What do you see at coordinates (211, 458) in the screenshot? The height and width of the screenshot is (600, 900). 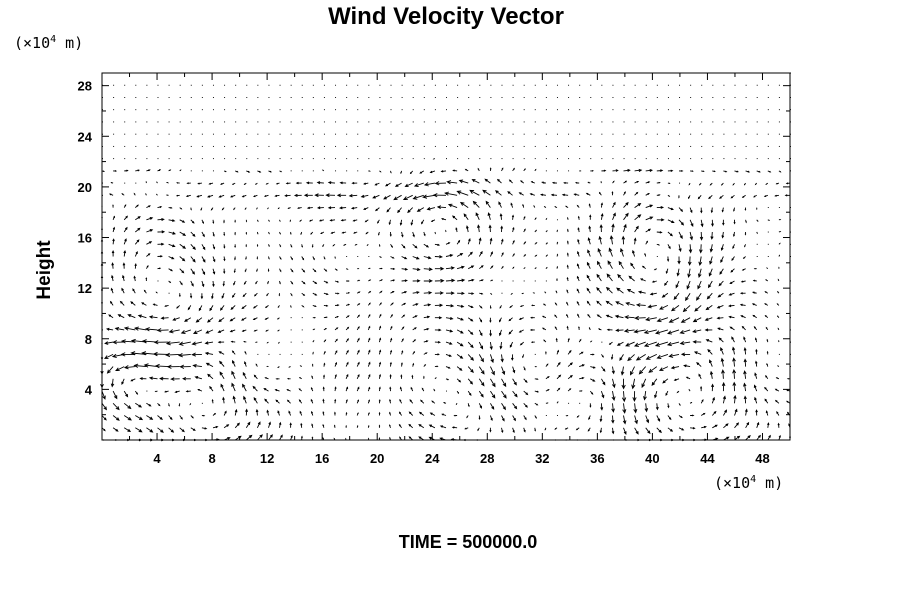 I see `x-tick-label: 8` at bounding box center [211, 458].